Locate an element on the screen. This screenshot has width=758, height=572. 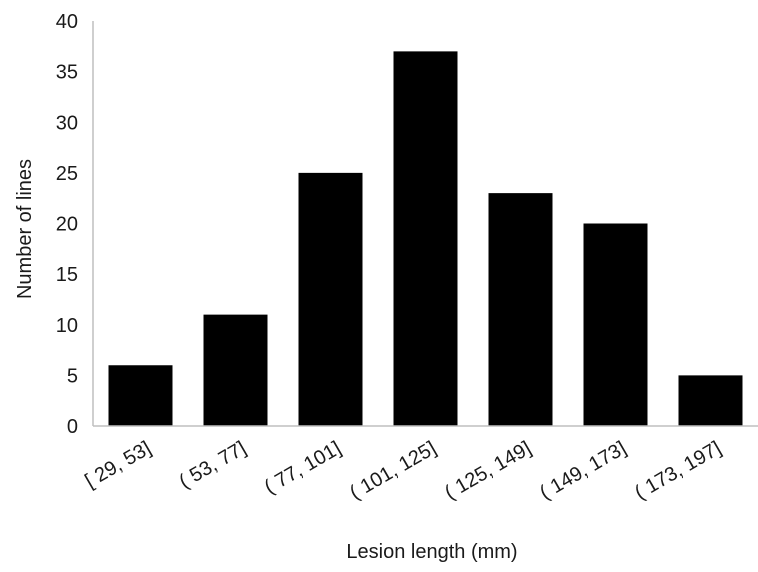
y-tick-label: 20 is located at coordinates (67, 225).